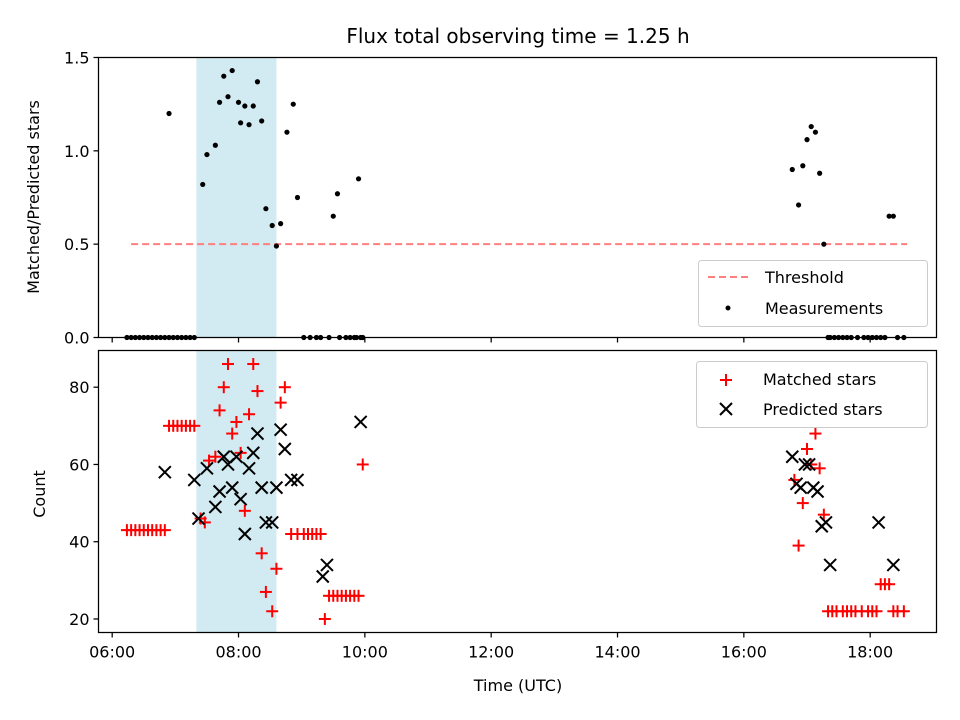 The image size is (960, 720). Describe the element at coordinates (824, 308) in the screenshot. I see `legend-measurements-label: Measurements` at that location.